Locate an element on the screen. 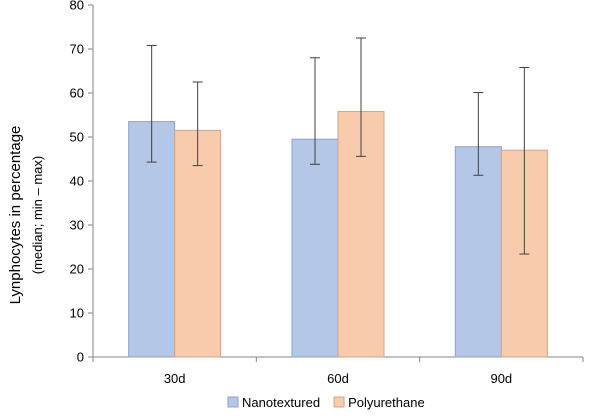 Image resolution: width=600 pixels, height=417 pixels. y-tick-label: 80 is located at coordinates (77, 6).